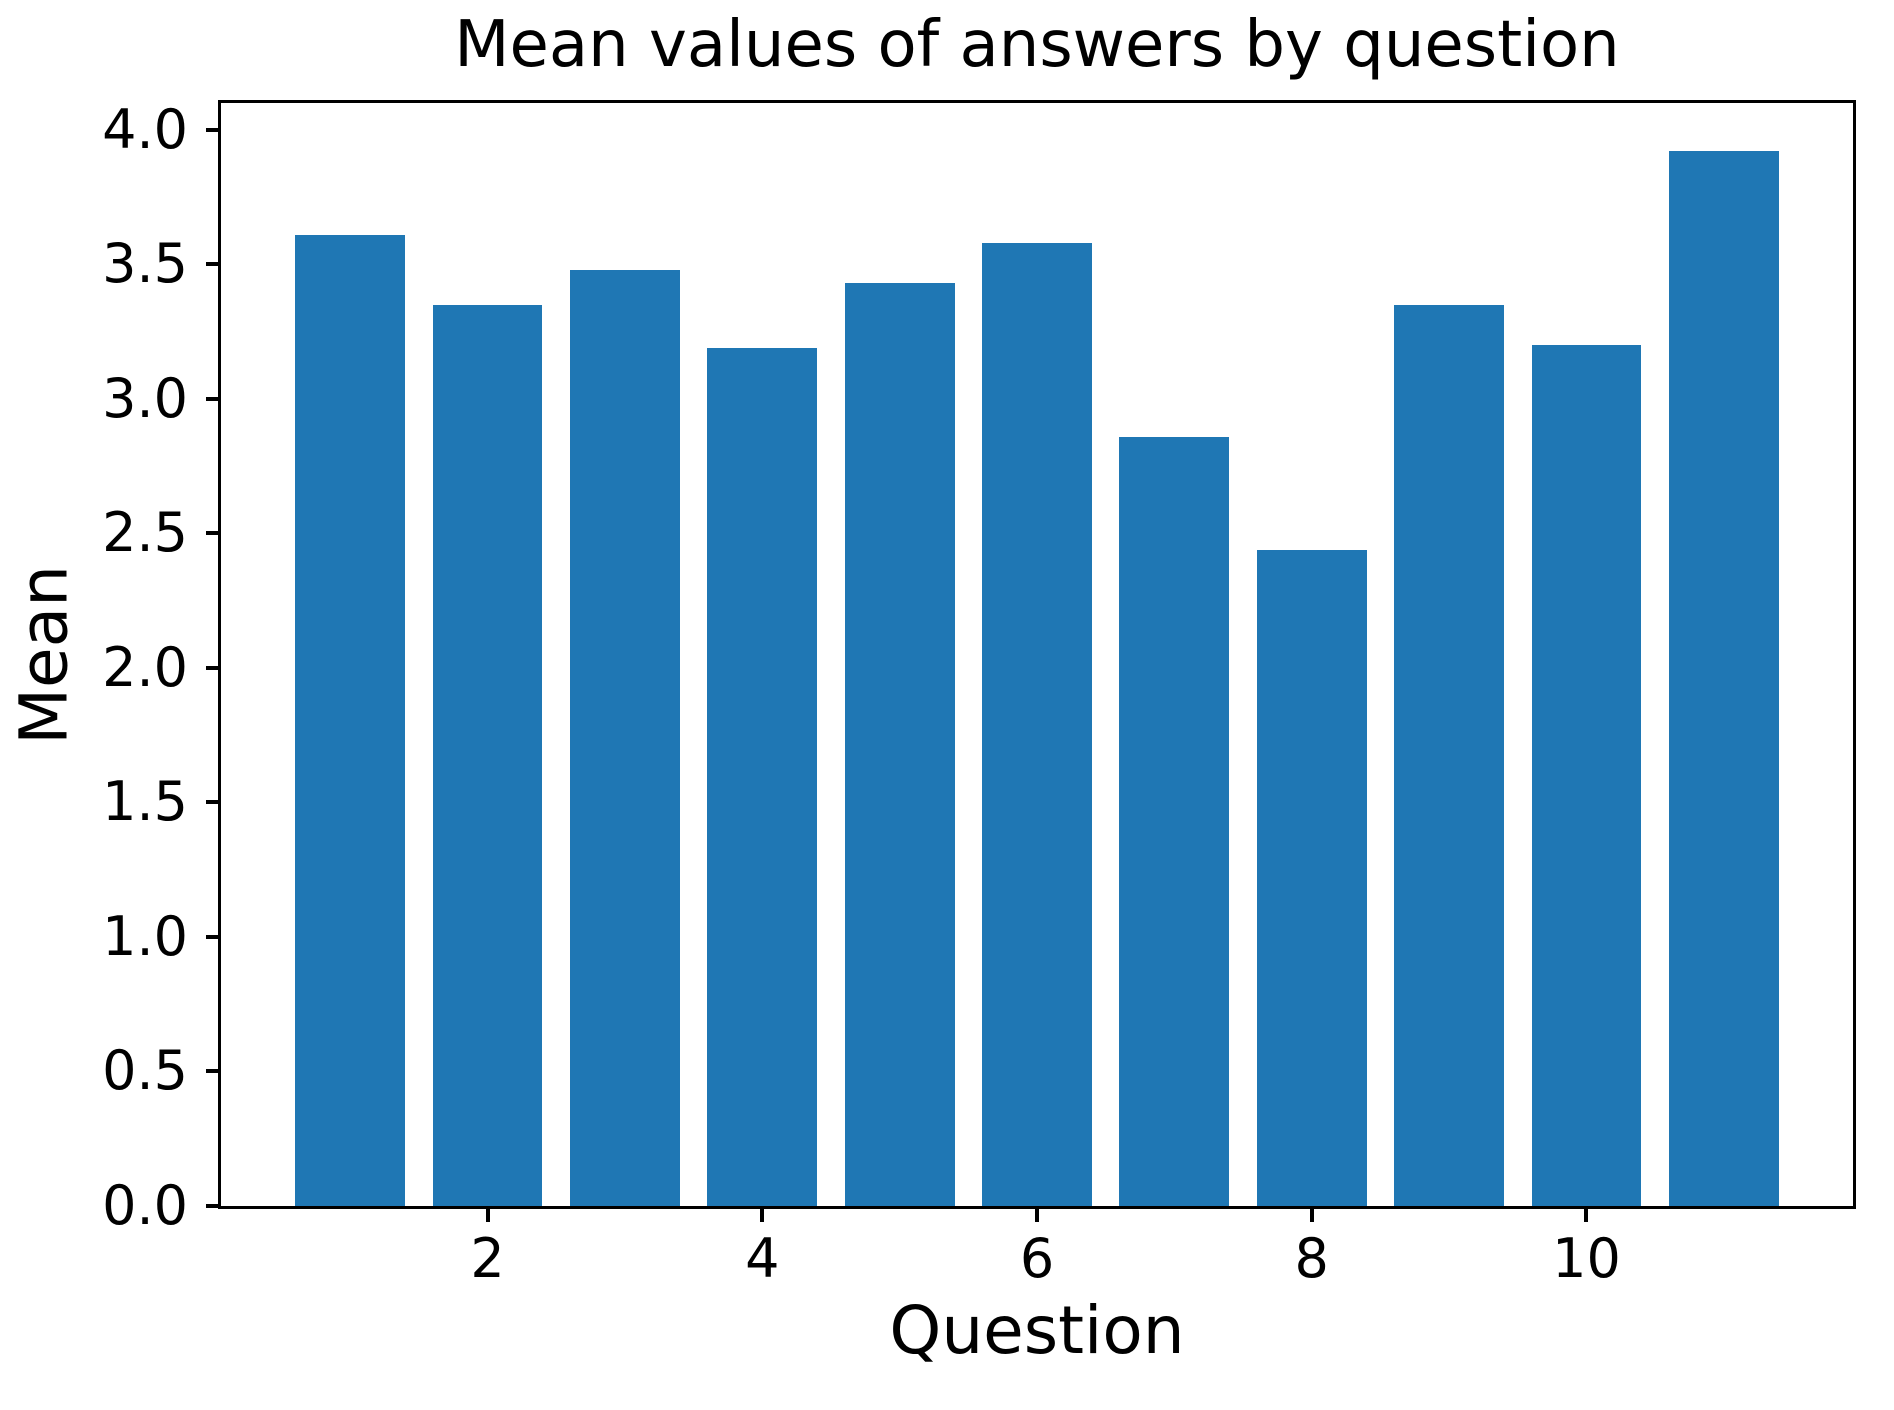 The width and height of the screenshot is (1894, 1410). What do you see at coordinates (145, 1205) in the screenshot?
I see `y-tick-label-0.0: 0.0` at bounding box center [145, 1205].